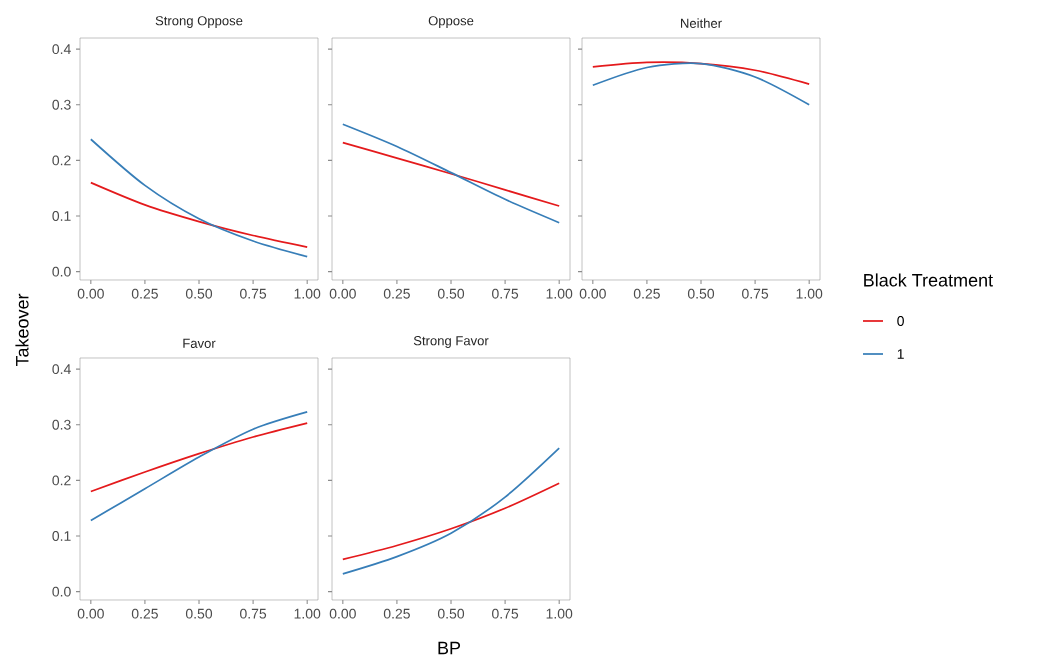  Describe the element at coordinates (199, 343) in the screenshot. I see `chart-title: Favor` at that location.